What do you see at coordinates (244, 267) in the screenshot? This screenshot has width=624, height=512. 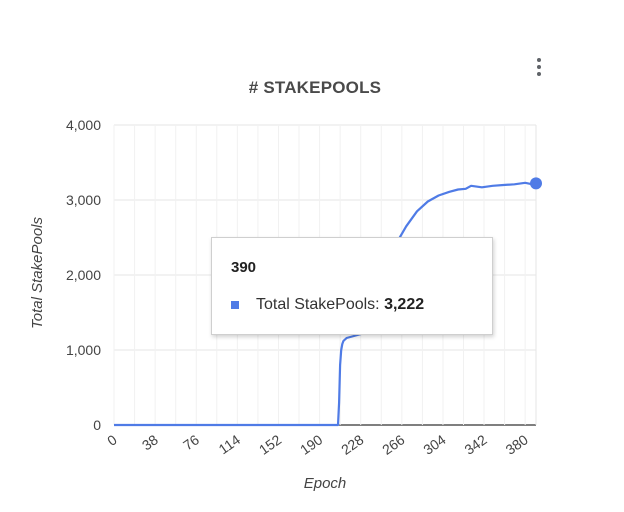 I see `tooltip-title: 390` at bounding box center [244, 267].